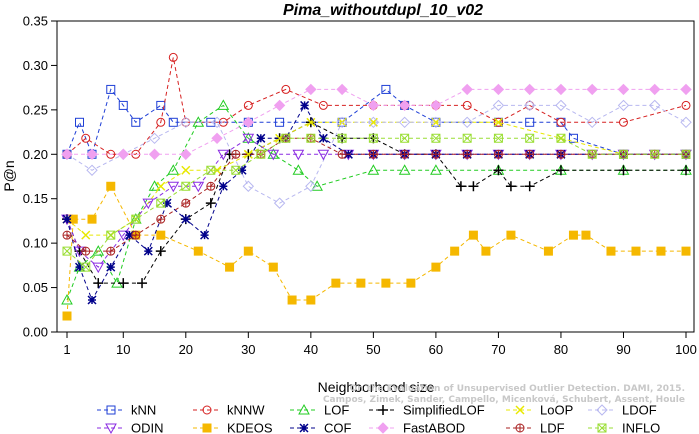 This screenshot has height=434, width=699. I want to click on legend-item-knn: kNN, so click(126, 410).